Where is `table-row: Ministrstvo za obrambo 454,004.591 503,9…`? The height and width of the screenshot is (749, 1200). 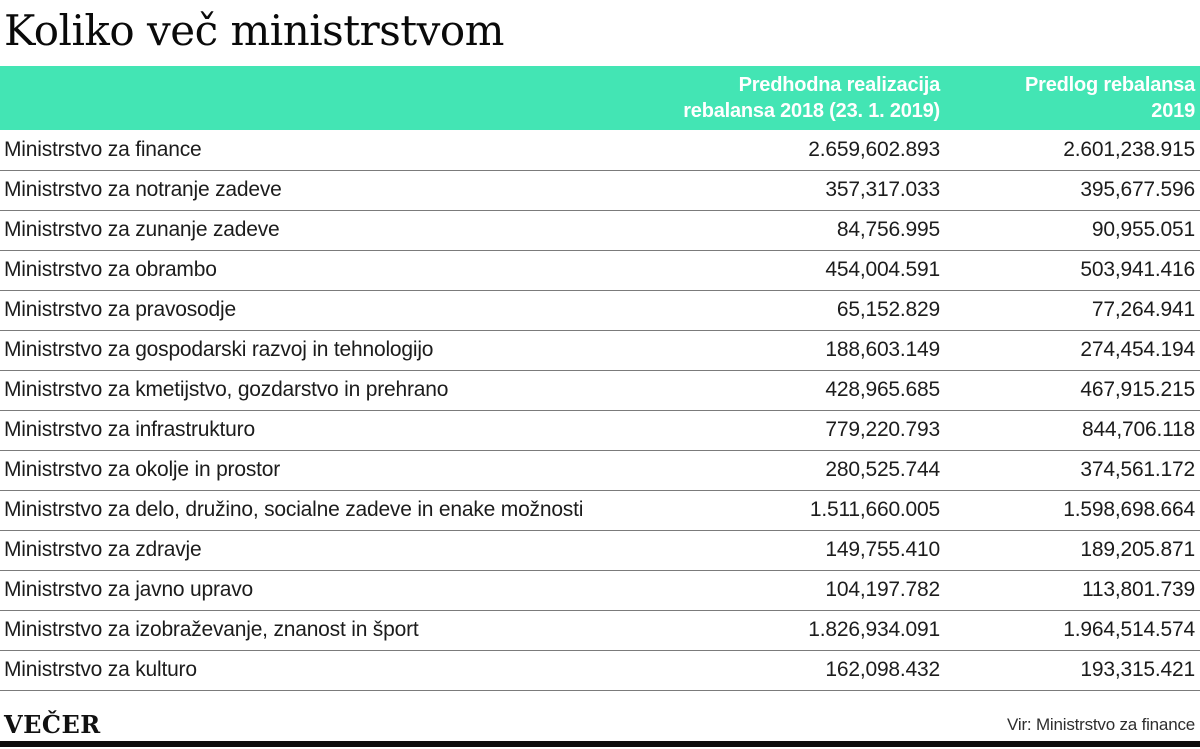
table-row: Ministrstvo za obrambo 454,004.591 503,9… is located at coordinates (600, 270).